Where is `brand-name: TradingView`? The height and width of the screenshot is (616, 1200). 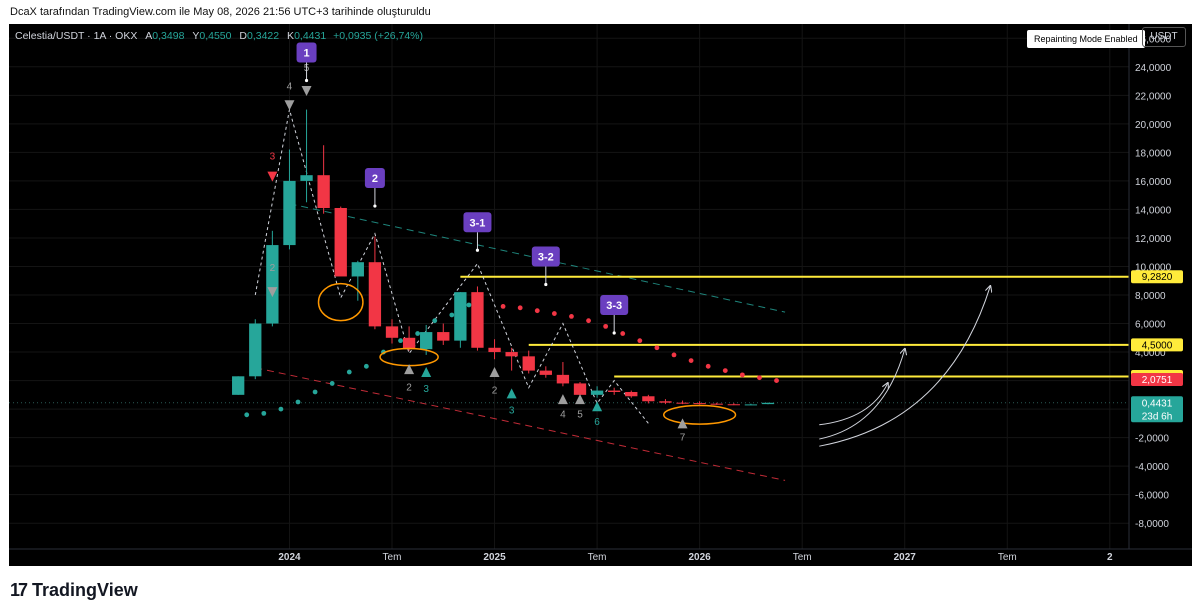 brand-name: TradingView is located at coordinates (85, 590).